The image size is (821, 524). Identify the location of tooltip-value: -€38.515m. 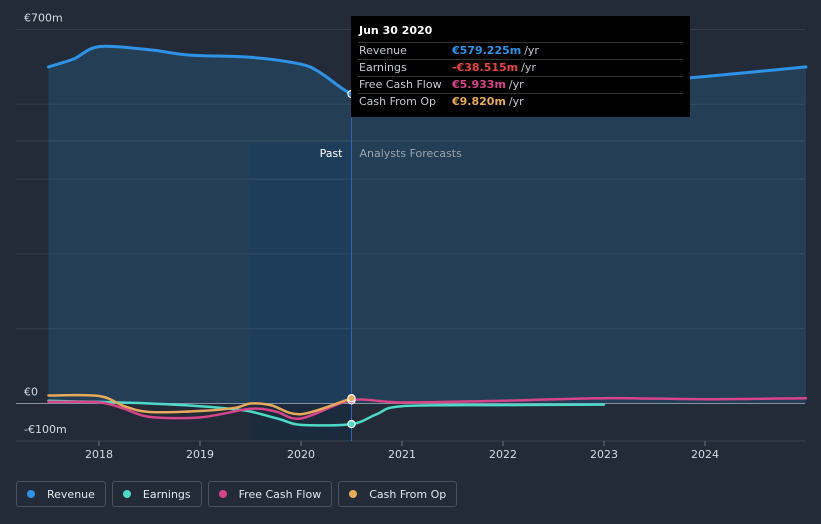
(485, 67).